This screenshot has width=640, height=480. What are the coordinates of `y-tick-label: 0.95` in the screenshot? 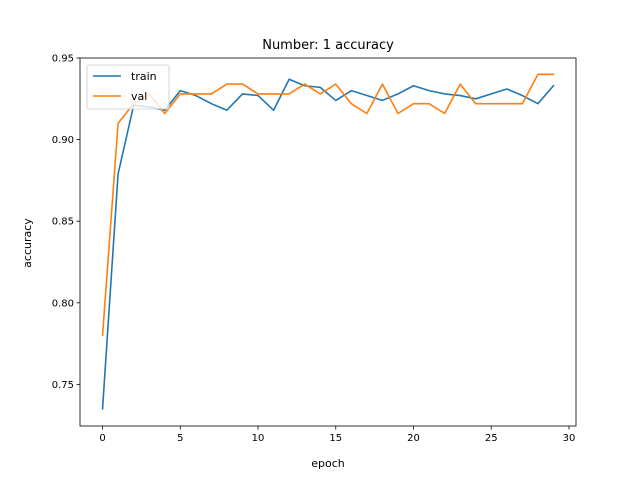 It's located at (63, 59).